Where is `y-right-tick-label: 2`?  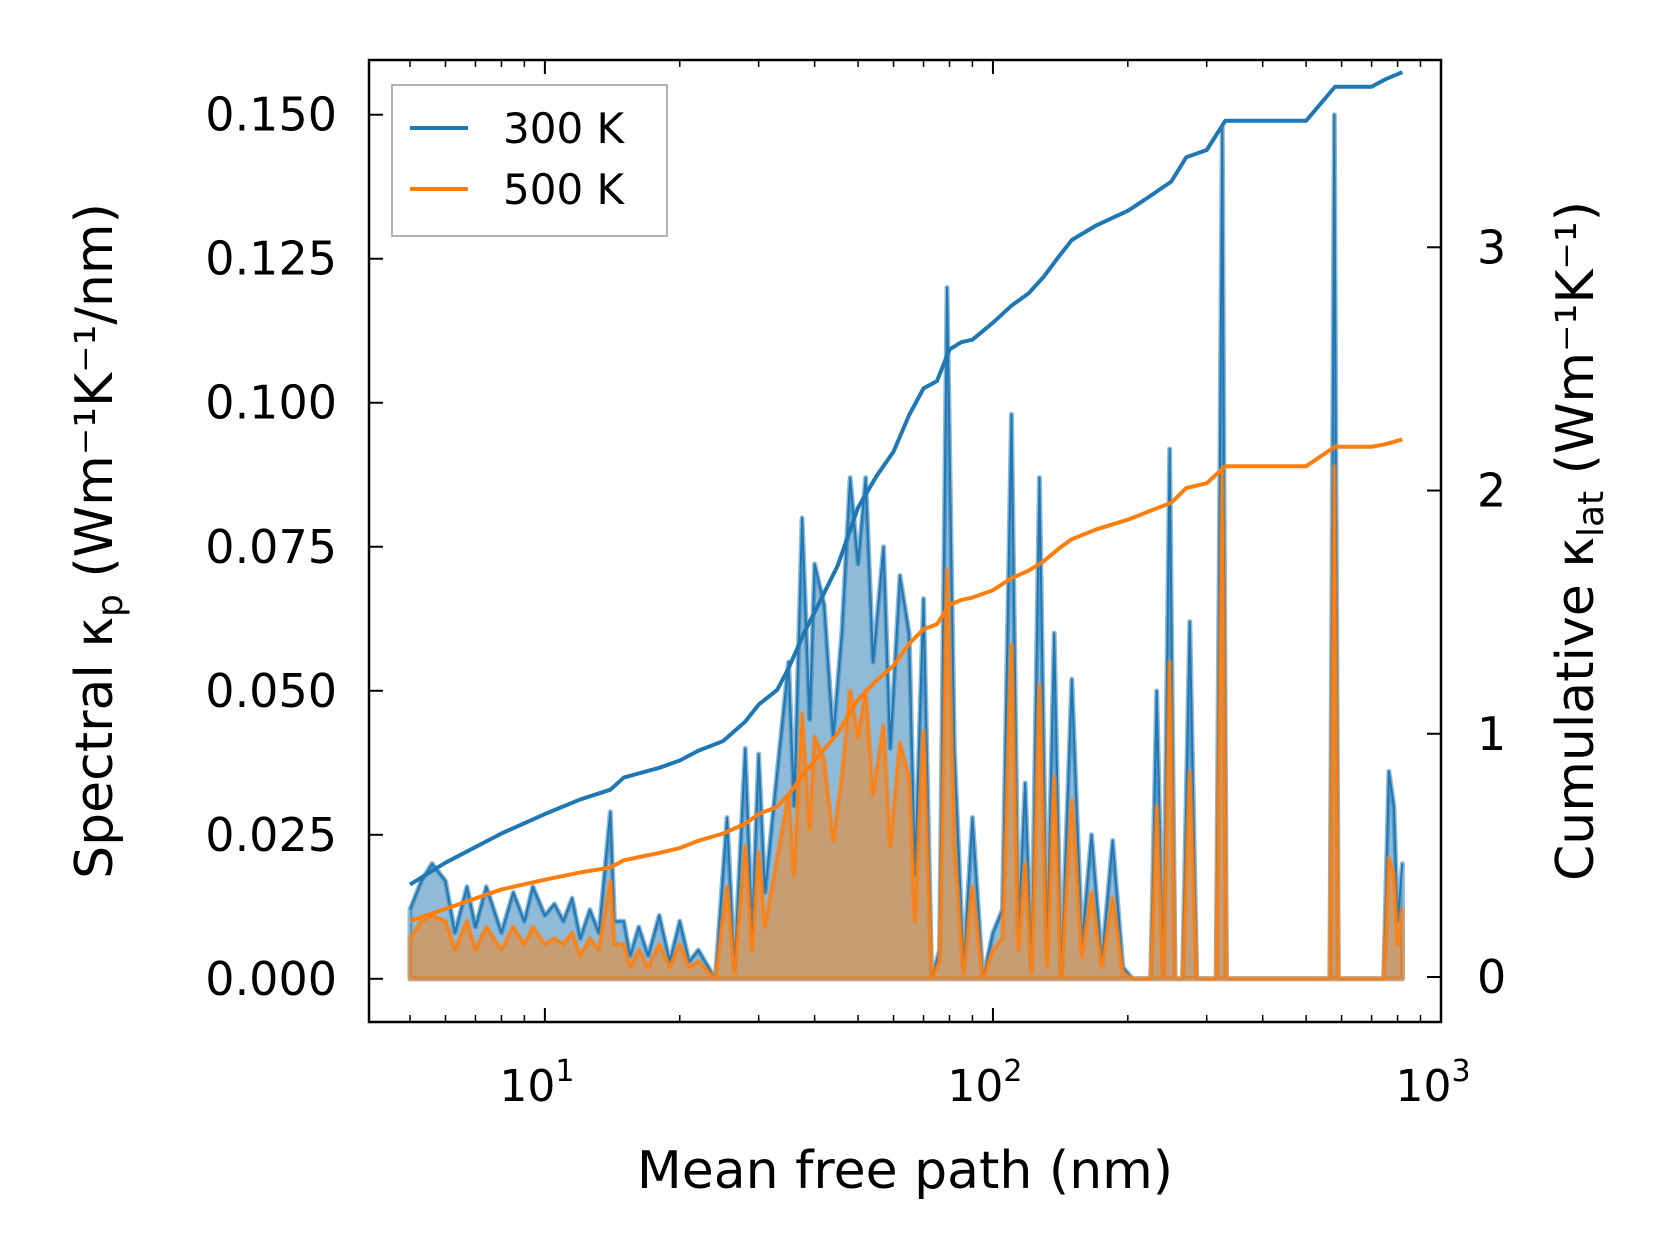
y-right-tick-label: 2 is located at coordinates (1491, 491).